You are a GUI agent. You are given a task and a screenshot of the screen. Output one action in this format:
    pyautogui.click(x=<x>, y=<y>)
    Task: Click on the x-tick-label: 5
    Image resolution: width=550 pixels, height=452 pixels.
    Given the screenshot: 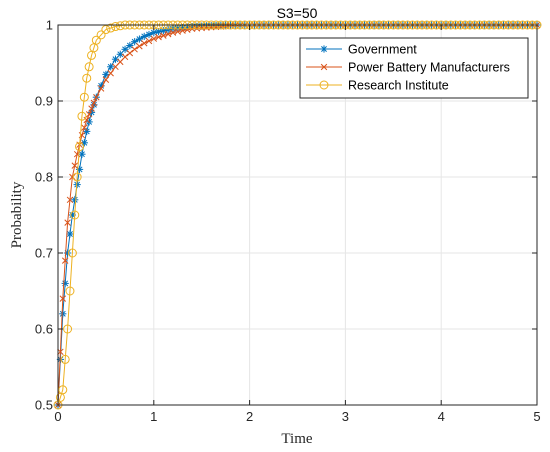 What is the action you would take?
    pyautogui.click(x=536, y=416)
    